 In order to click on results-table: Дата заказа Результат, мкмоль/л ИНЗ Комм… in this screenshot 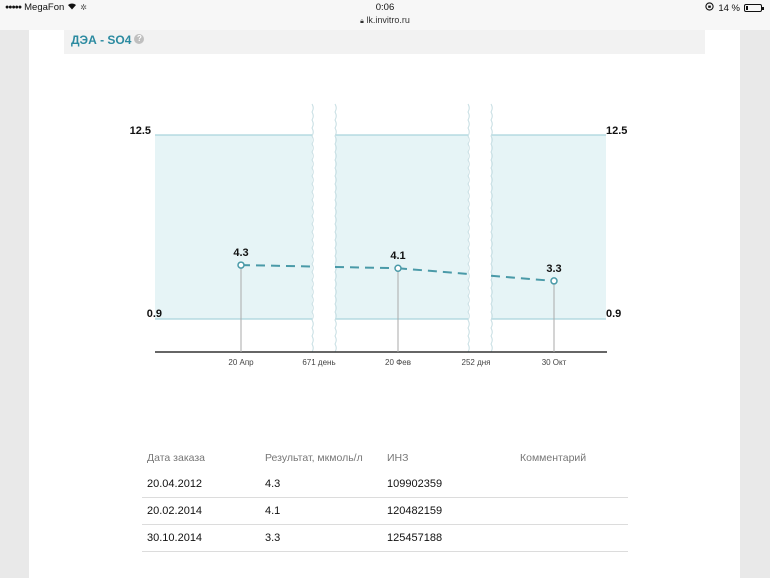, I will do `click(385, 498)`.